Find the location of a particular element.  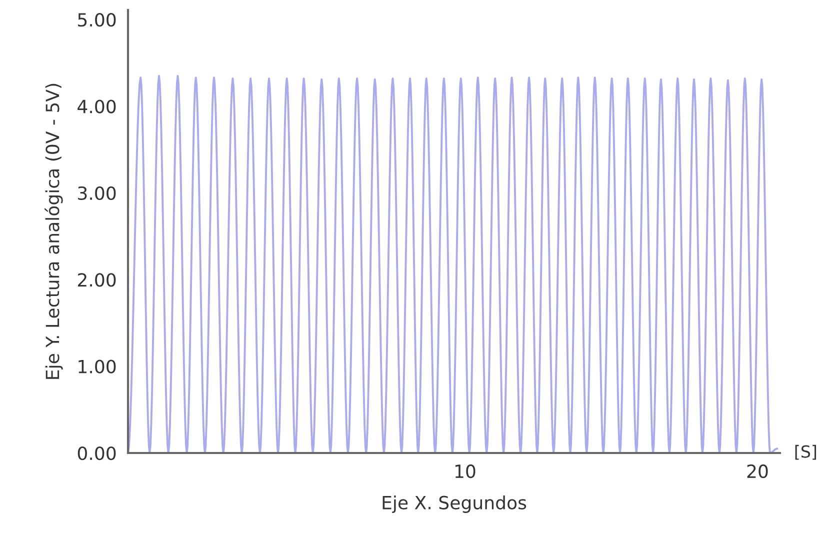

x-tick-label: 20 is located at coordinates (757, 471).